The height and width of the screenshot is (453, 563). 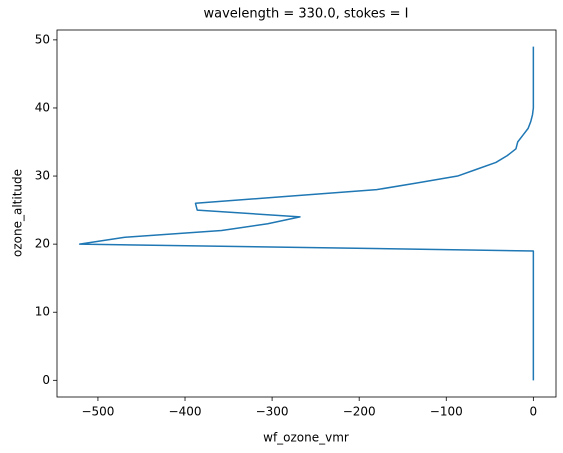 I want to click on x-tick-label: −100, so click(x=446, y=412).